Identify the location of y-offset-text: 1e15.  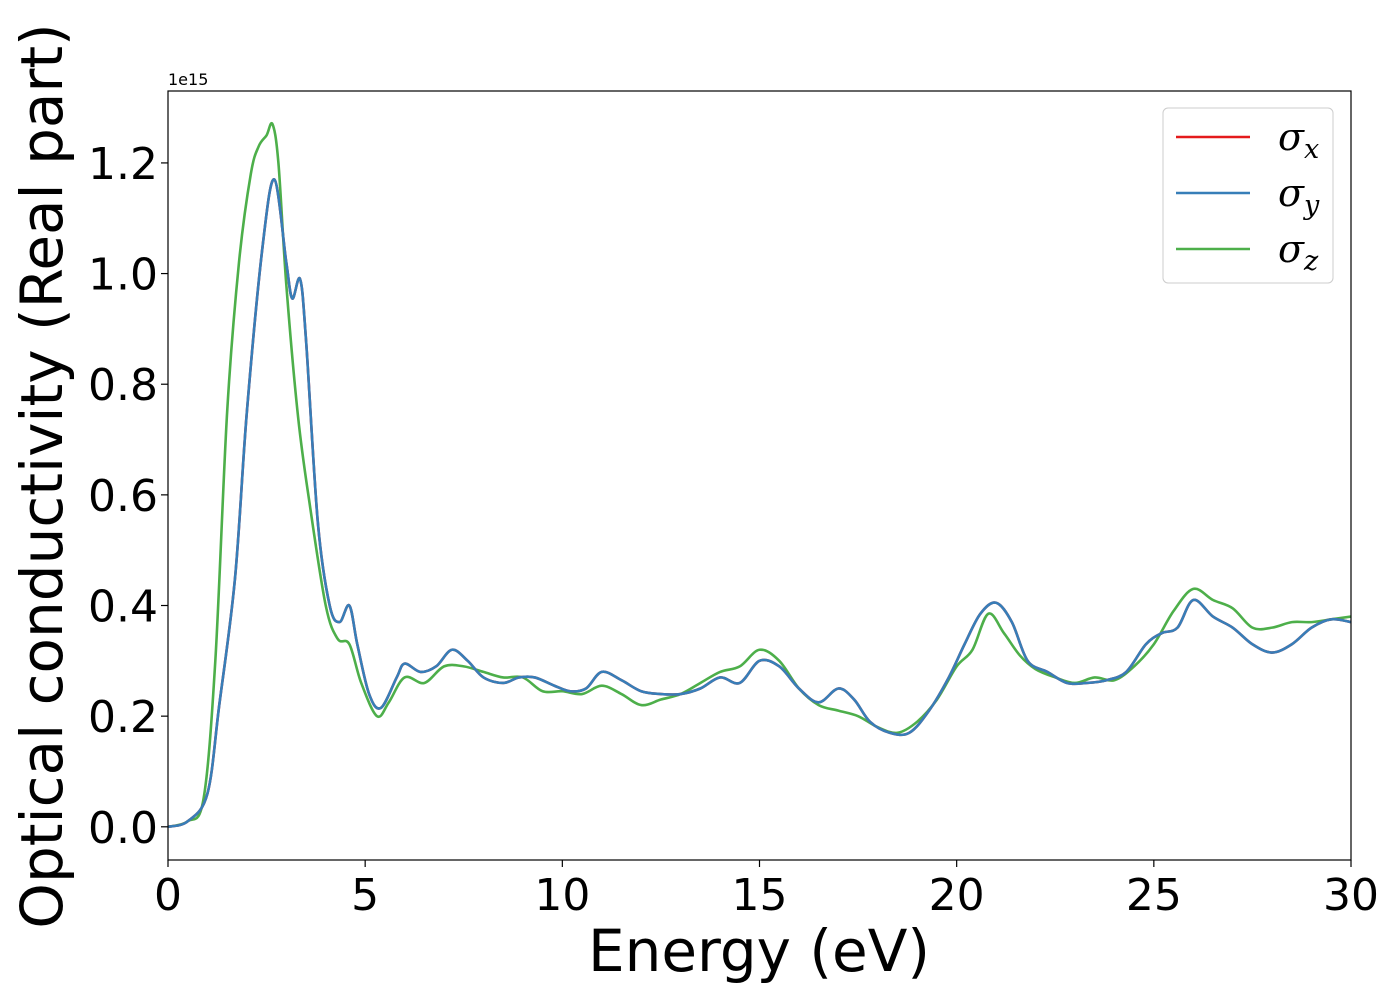
(188, 79).